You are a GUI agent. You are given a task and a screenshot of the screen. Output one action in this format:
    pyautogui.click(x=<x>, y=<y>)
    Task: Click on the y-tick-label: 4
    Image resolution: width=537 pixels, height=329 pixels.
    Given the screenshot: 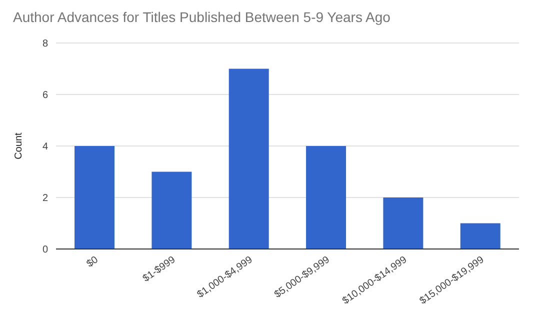 What is the action you would take?
    pyautogui.click(x=45, y=147)
    